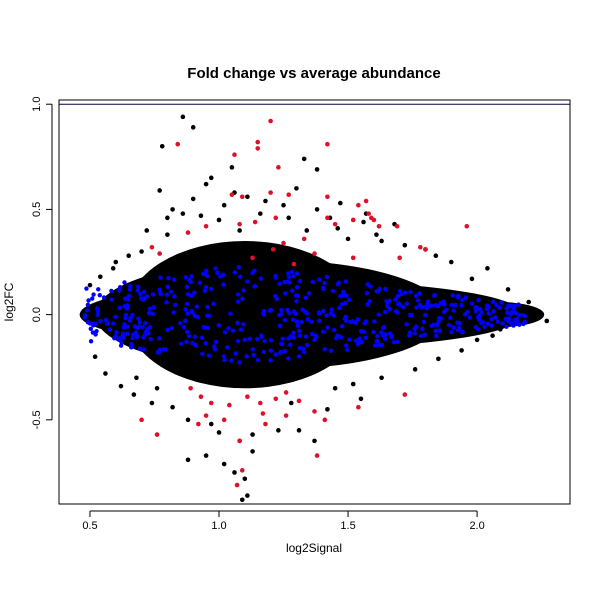 Image resolution: width=600 pixels, height=600 pixels. What do you see at coordinates (347, 526) in the screenshot?
I see `x-tick-label: 1.5` at bounding box center [347, 526].